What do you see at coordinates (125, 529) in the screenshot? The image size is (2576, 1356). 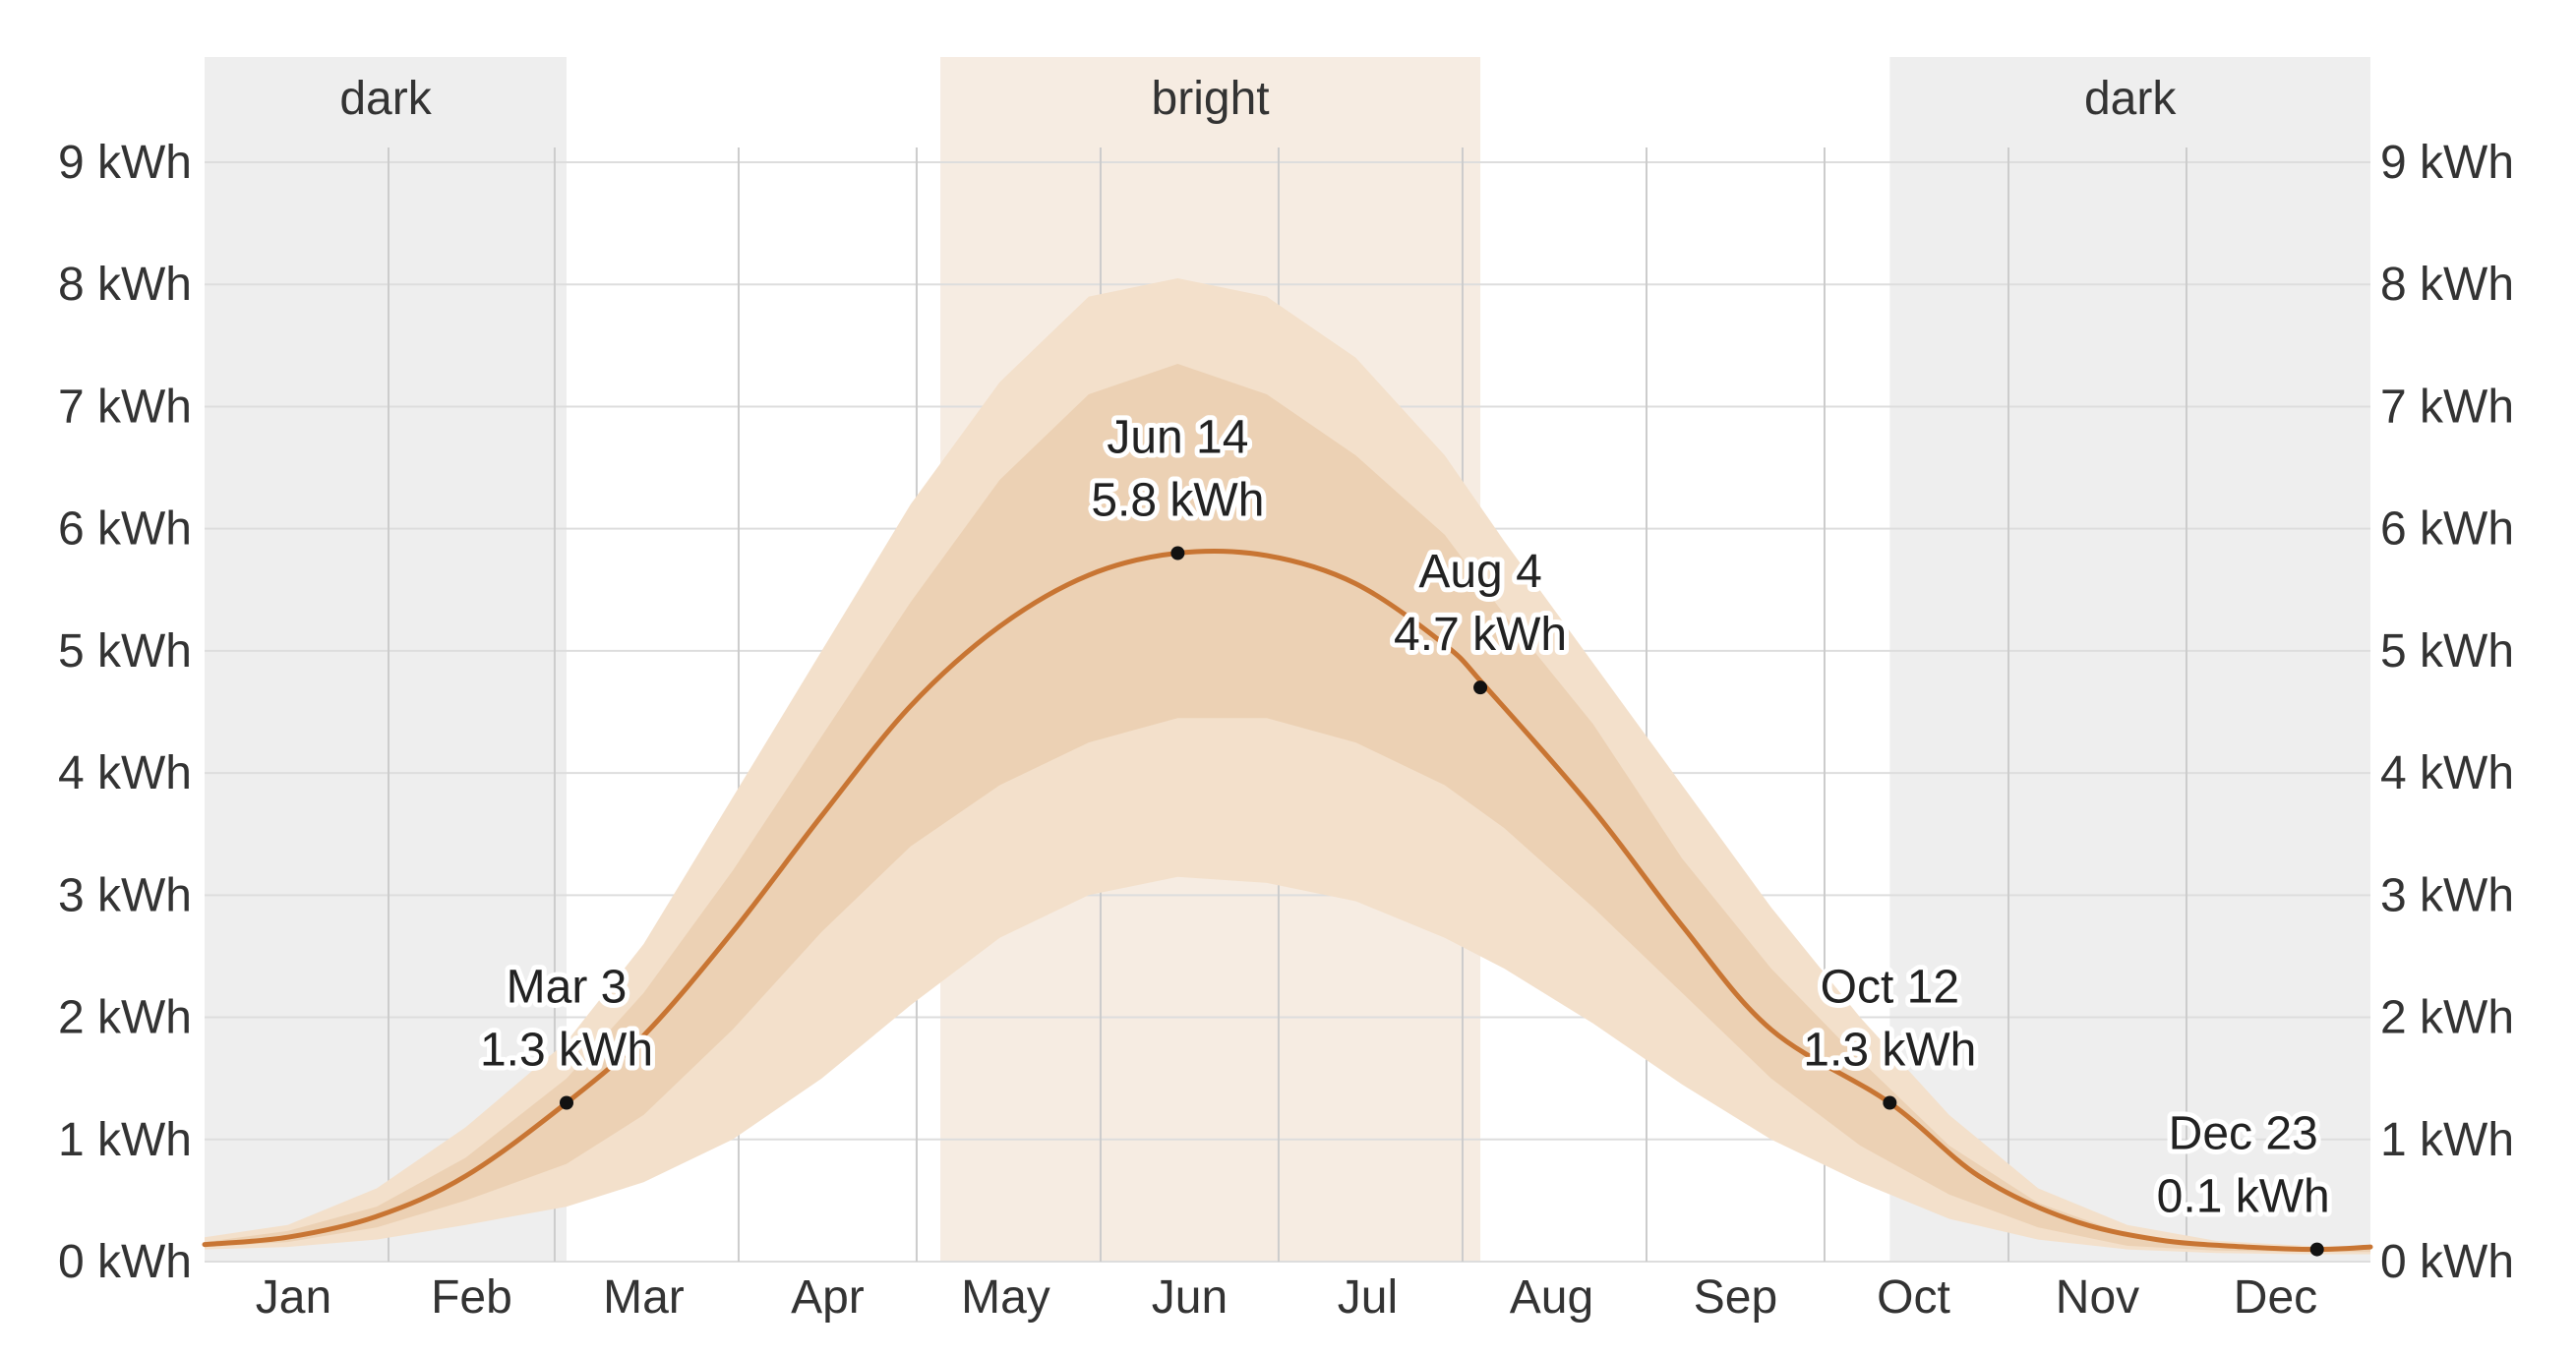 I see `y-tick-label-left: 6 kWh` at bounding box center [125, 529].